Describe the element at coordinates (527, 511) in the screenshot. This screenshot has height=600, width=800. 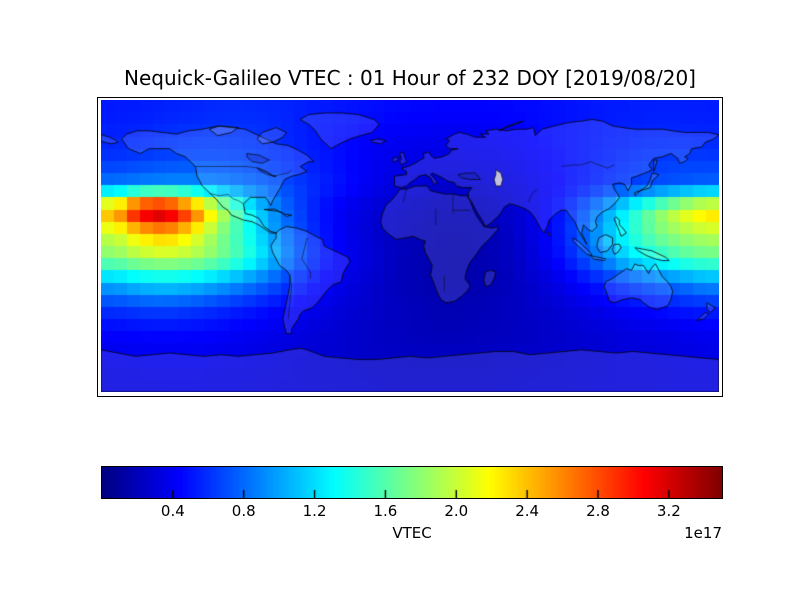
I see `colorbar-tick-label: 2.4` at that location.